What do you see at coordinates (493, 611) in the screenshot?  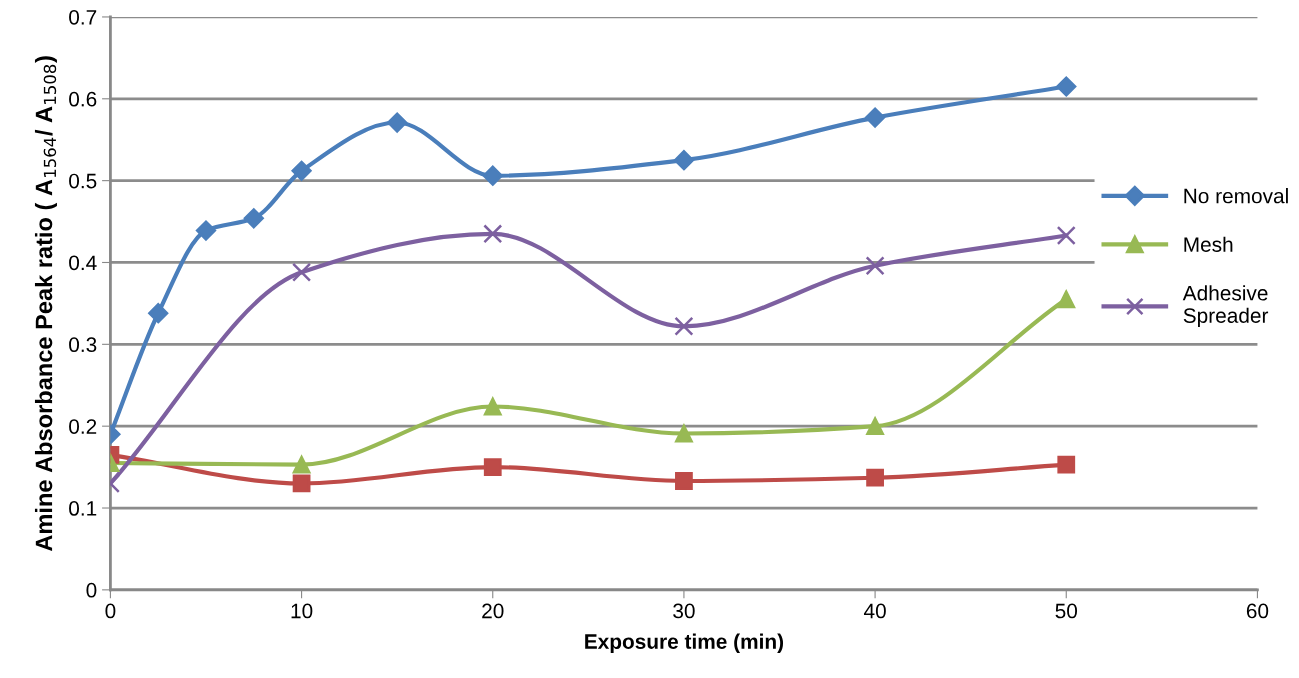 I see `x-tick-label: 20` at bounding box center [493, 611].